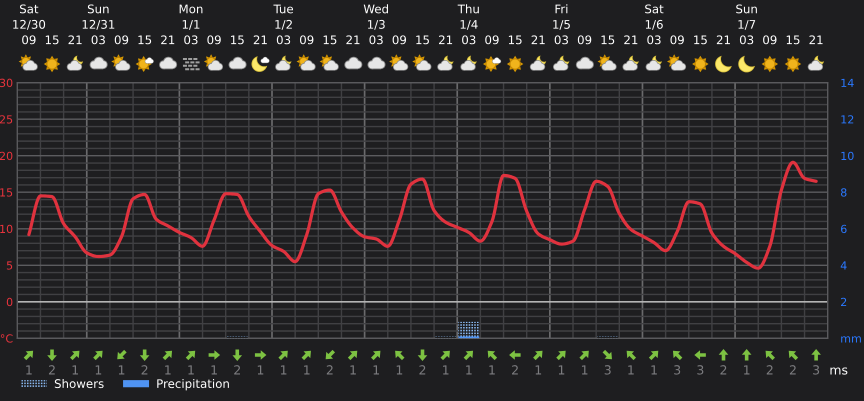  What do you see at coordinates (376, 24) in the screenshot?
I see `x-tick-label: Wed 1/3 03` at bounding box center [376, 24].